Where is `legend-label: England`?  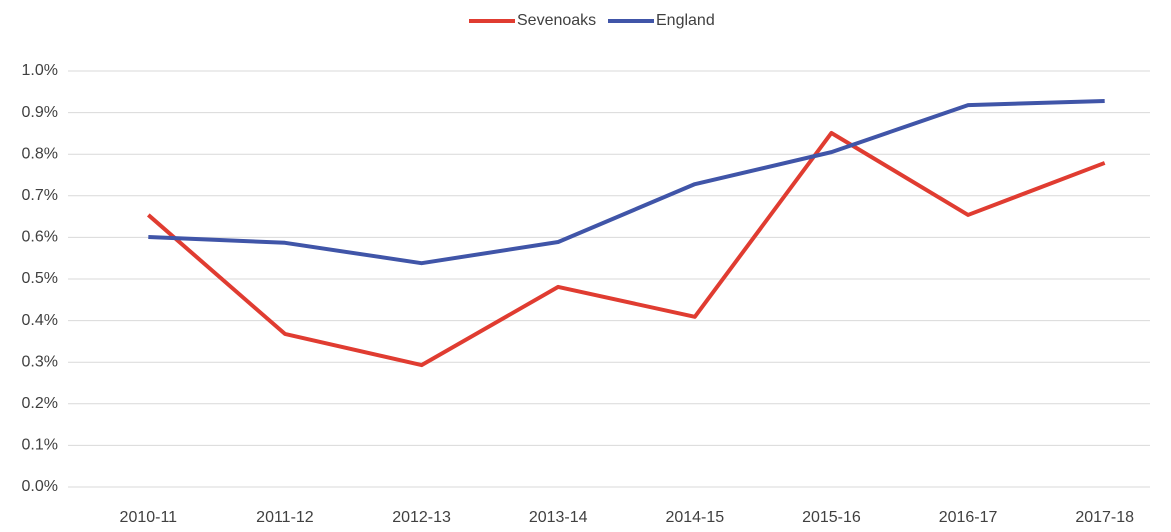 legend-label: England is located at coordinates (685, 20).